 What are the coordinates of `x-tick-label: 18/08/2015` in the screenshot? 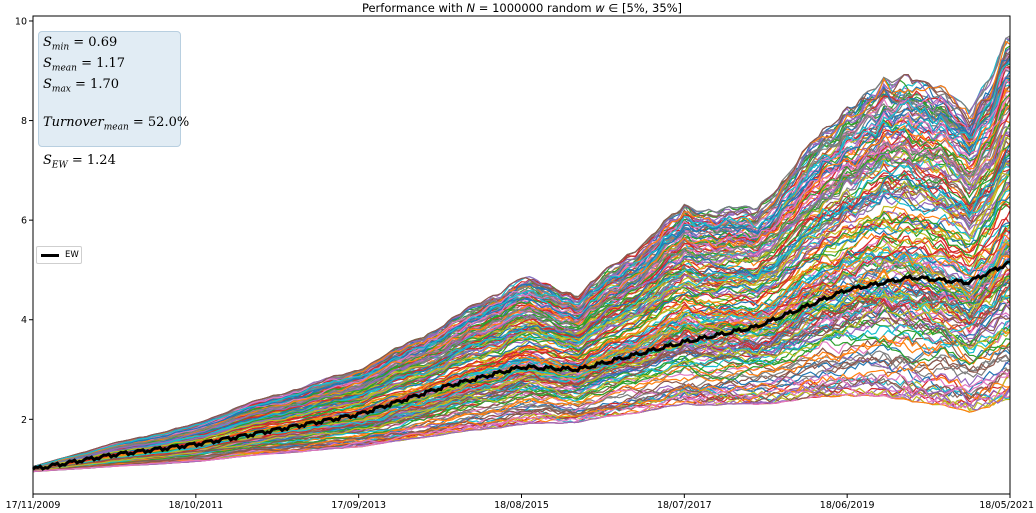 It's located at (521, 505).